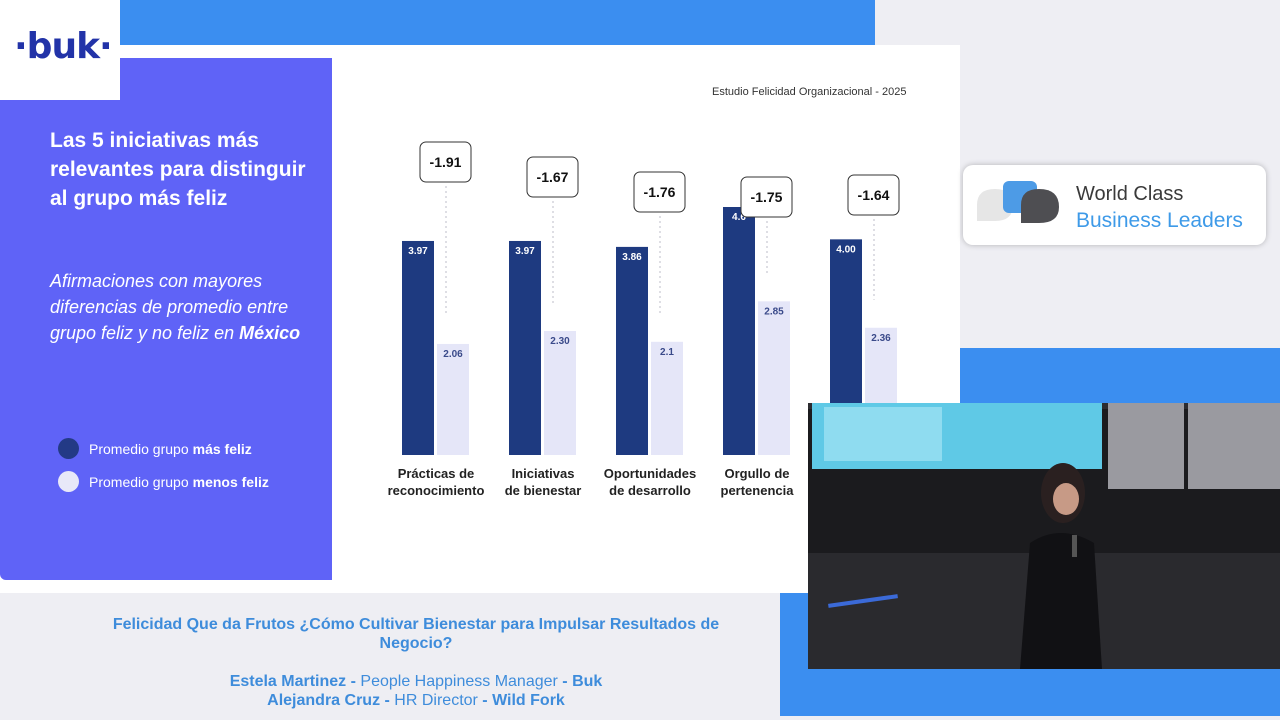  What do you see at coordinates (587, 681) in the screenshot?
I see `speaker-company: Buk` at bounding box center [587, 681].